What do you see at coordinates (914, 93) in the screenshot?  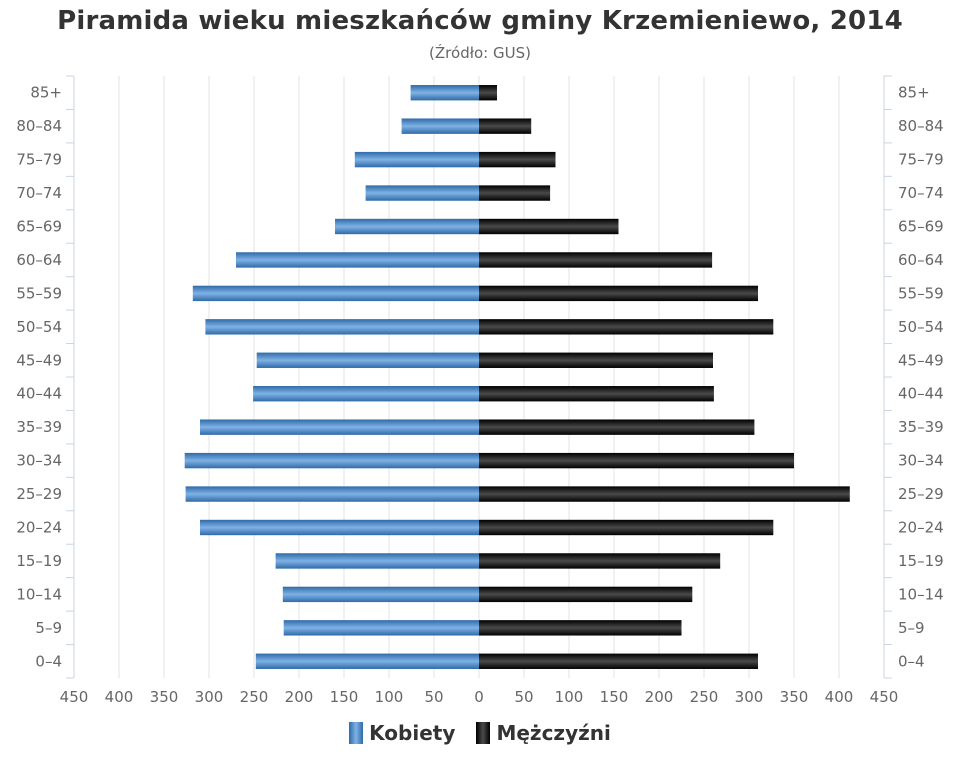 I see `y-tick-label-right: 85+` at bounding box center [914, 93].